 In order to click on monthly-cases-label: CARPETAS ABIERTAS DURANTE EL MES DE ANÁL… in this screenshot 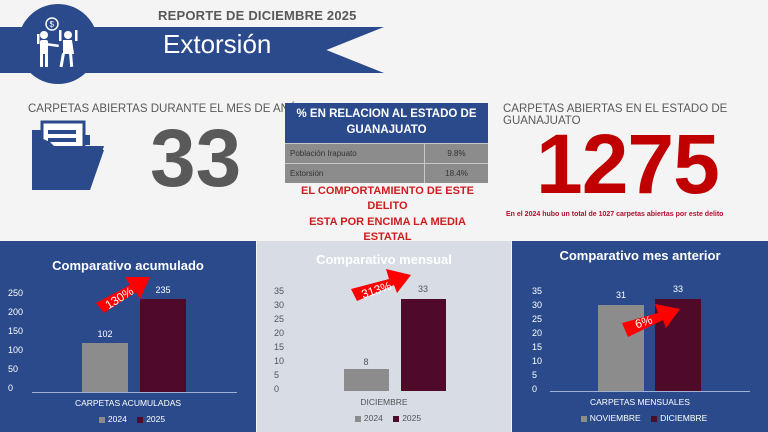, I will do `click(176, 109)`.